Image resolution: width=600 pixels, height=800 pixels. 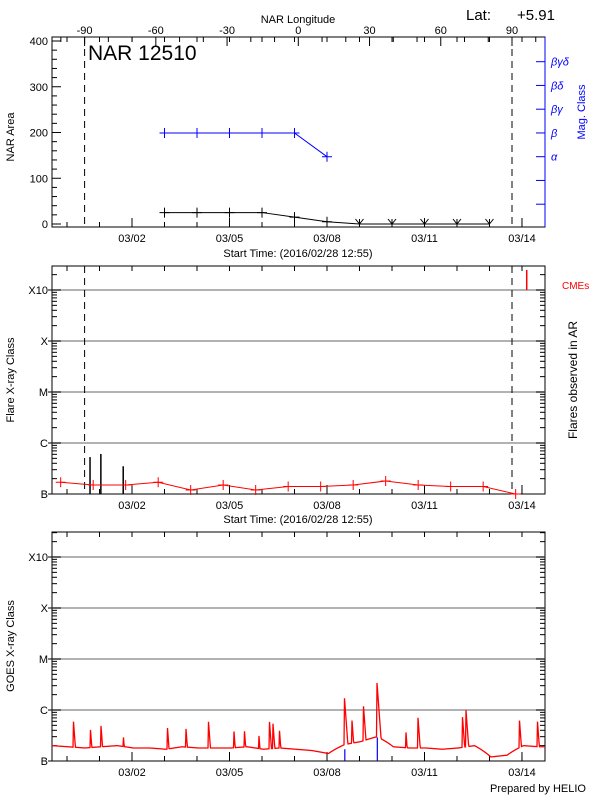 What do you see at coordinates (297, 520) in the screenshot?
I see `panel2-xlabel: Start Time: (2016/02/28 12:55)` at bounding box center [297, 520].